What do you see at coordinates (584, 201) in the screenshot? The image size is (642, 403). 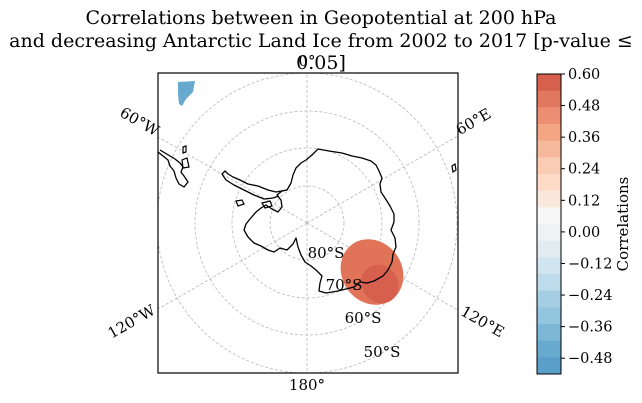 I see `colorbar-tick-label: 0.12` at bounding box center [584, 201].